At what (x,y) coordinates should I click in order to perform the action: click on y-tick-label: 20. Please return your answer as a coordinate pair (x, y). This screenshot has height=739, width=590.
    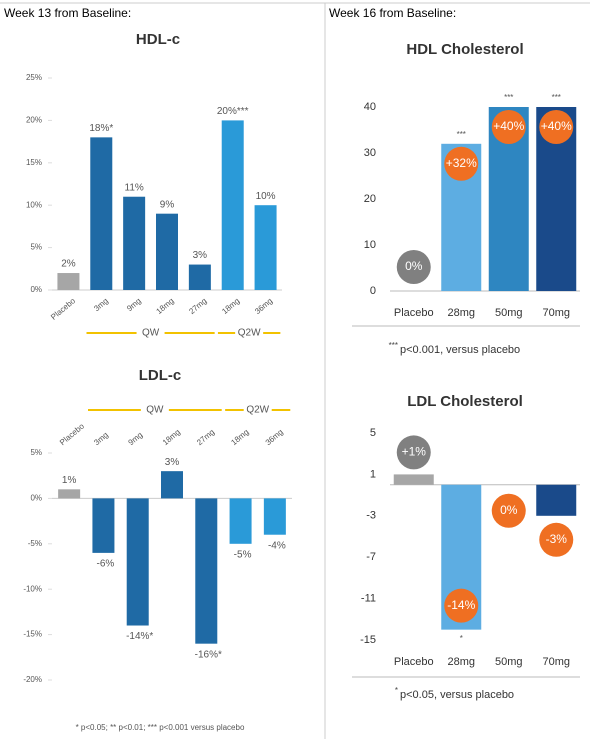
    Looking at the image, I should click on (370, 199).